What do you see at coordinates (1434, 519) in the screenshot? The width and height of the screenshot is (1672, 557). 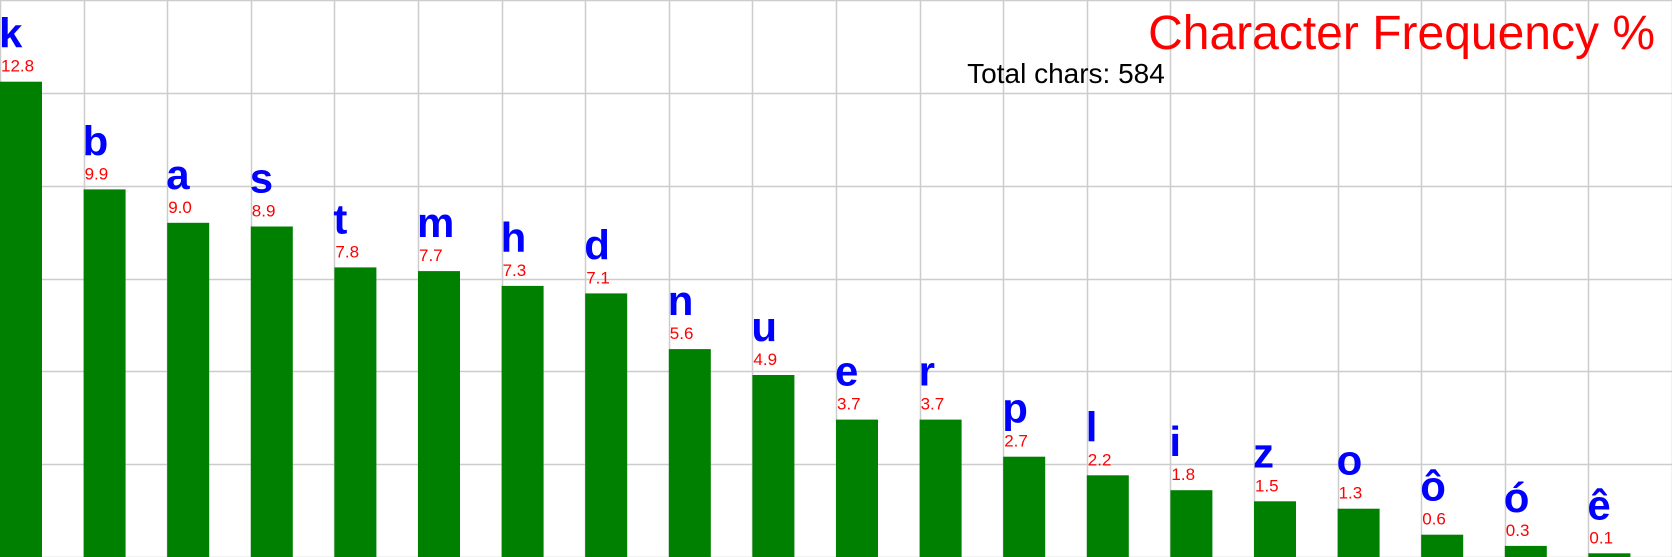 I see `bar-value-label: 0.6` at bounding box center [1434, 519].